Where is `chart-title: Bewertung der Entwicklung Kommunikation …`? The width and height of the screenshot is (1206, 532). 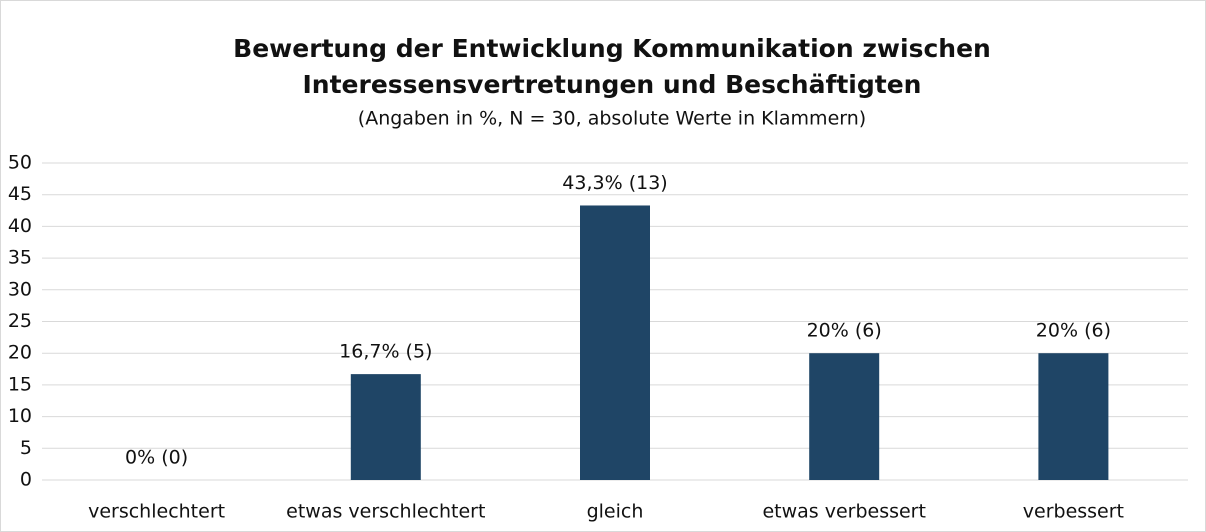 chart-title: Bewertung der Entwicklung Kommunikation … is located at coordinates (612, 48).